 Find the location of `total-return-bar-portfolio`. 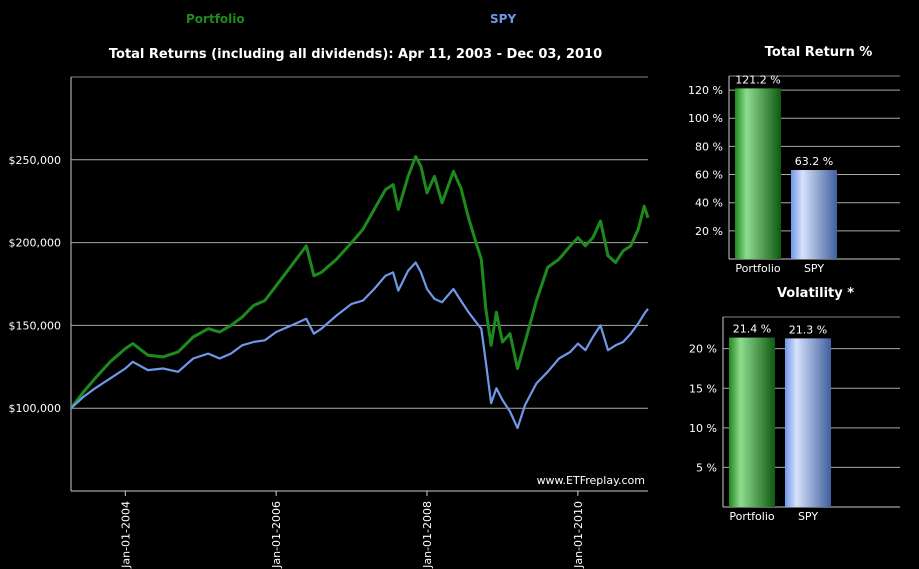

total-return-bar-portfolio is located at coordinates (758, 173).